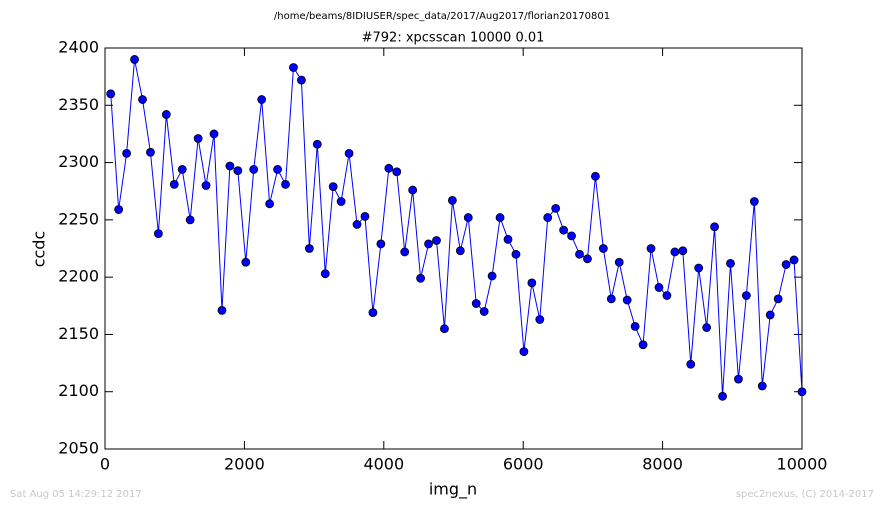  I want to click on footer-left: Sat Aug 05 14:29:12 2017, so click(76, 494).